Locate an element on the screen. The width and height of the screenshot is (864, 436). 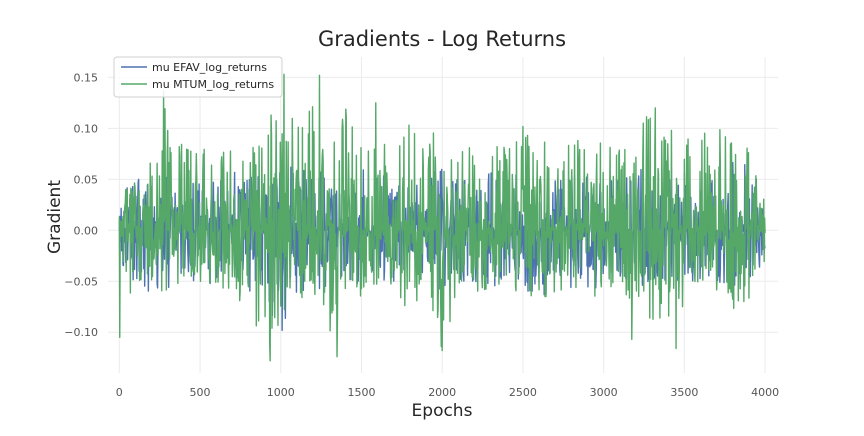
x-tick-label: 3000 is located at coordinates (604, 392).